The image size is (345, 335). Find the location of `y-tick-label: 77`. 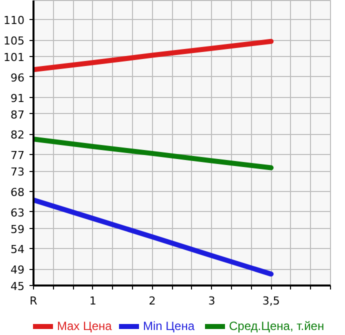

y-tick-label: 77 is located at coordinates (17, 155).